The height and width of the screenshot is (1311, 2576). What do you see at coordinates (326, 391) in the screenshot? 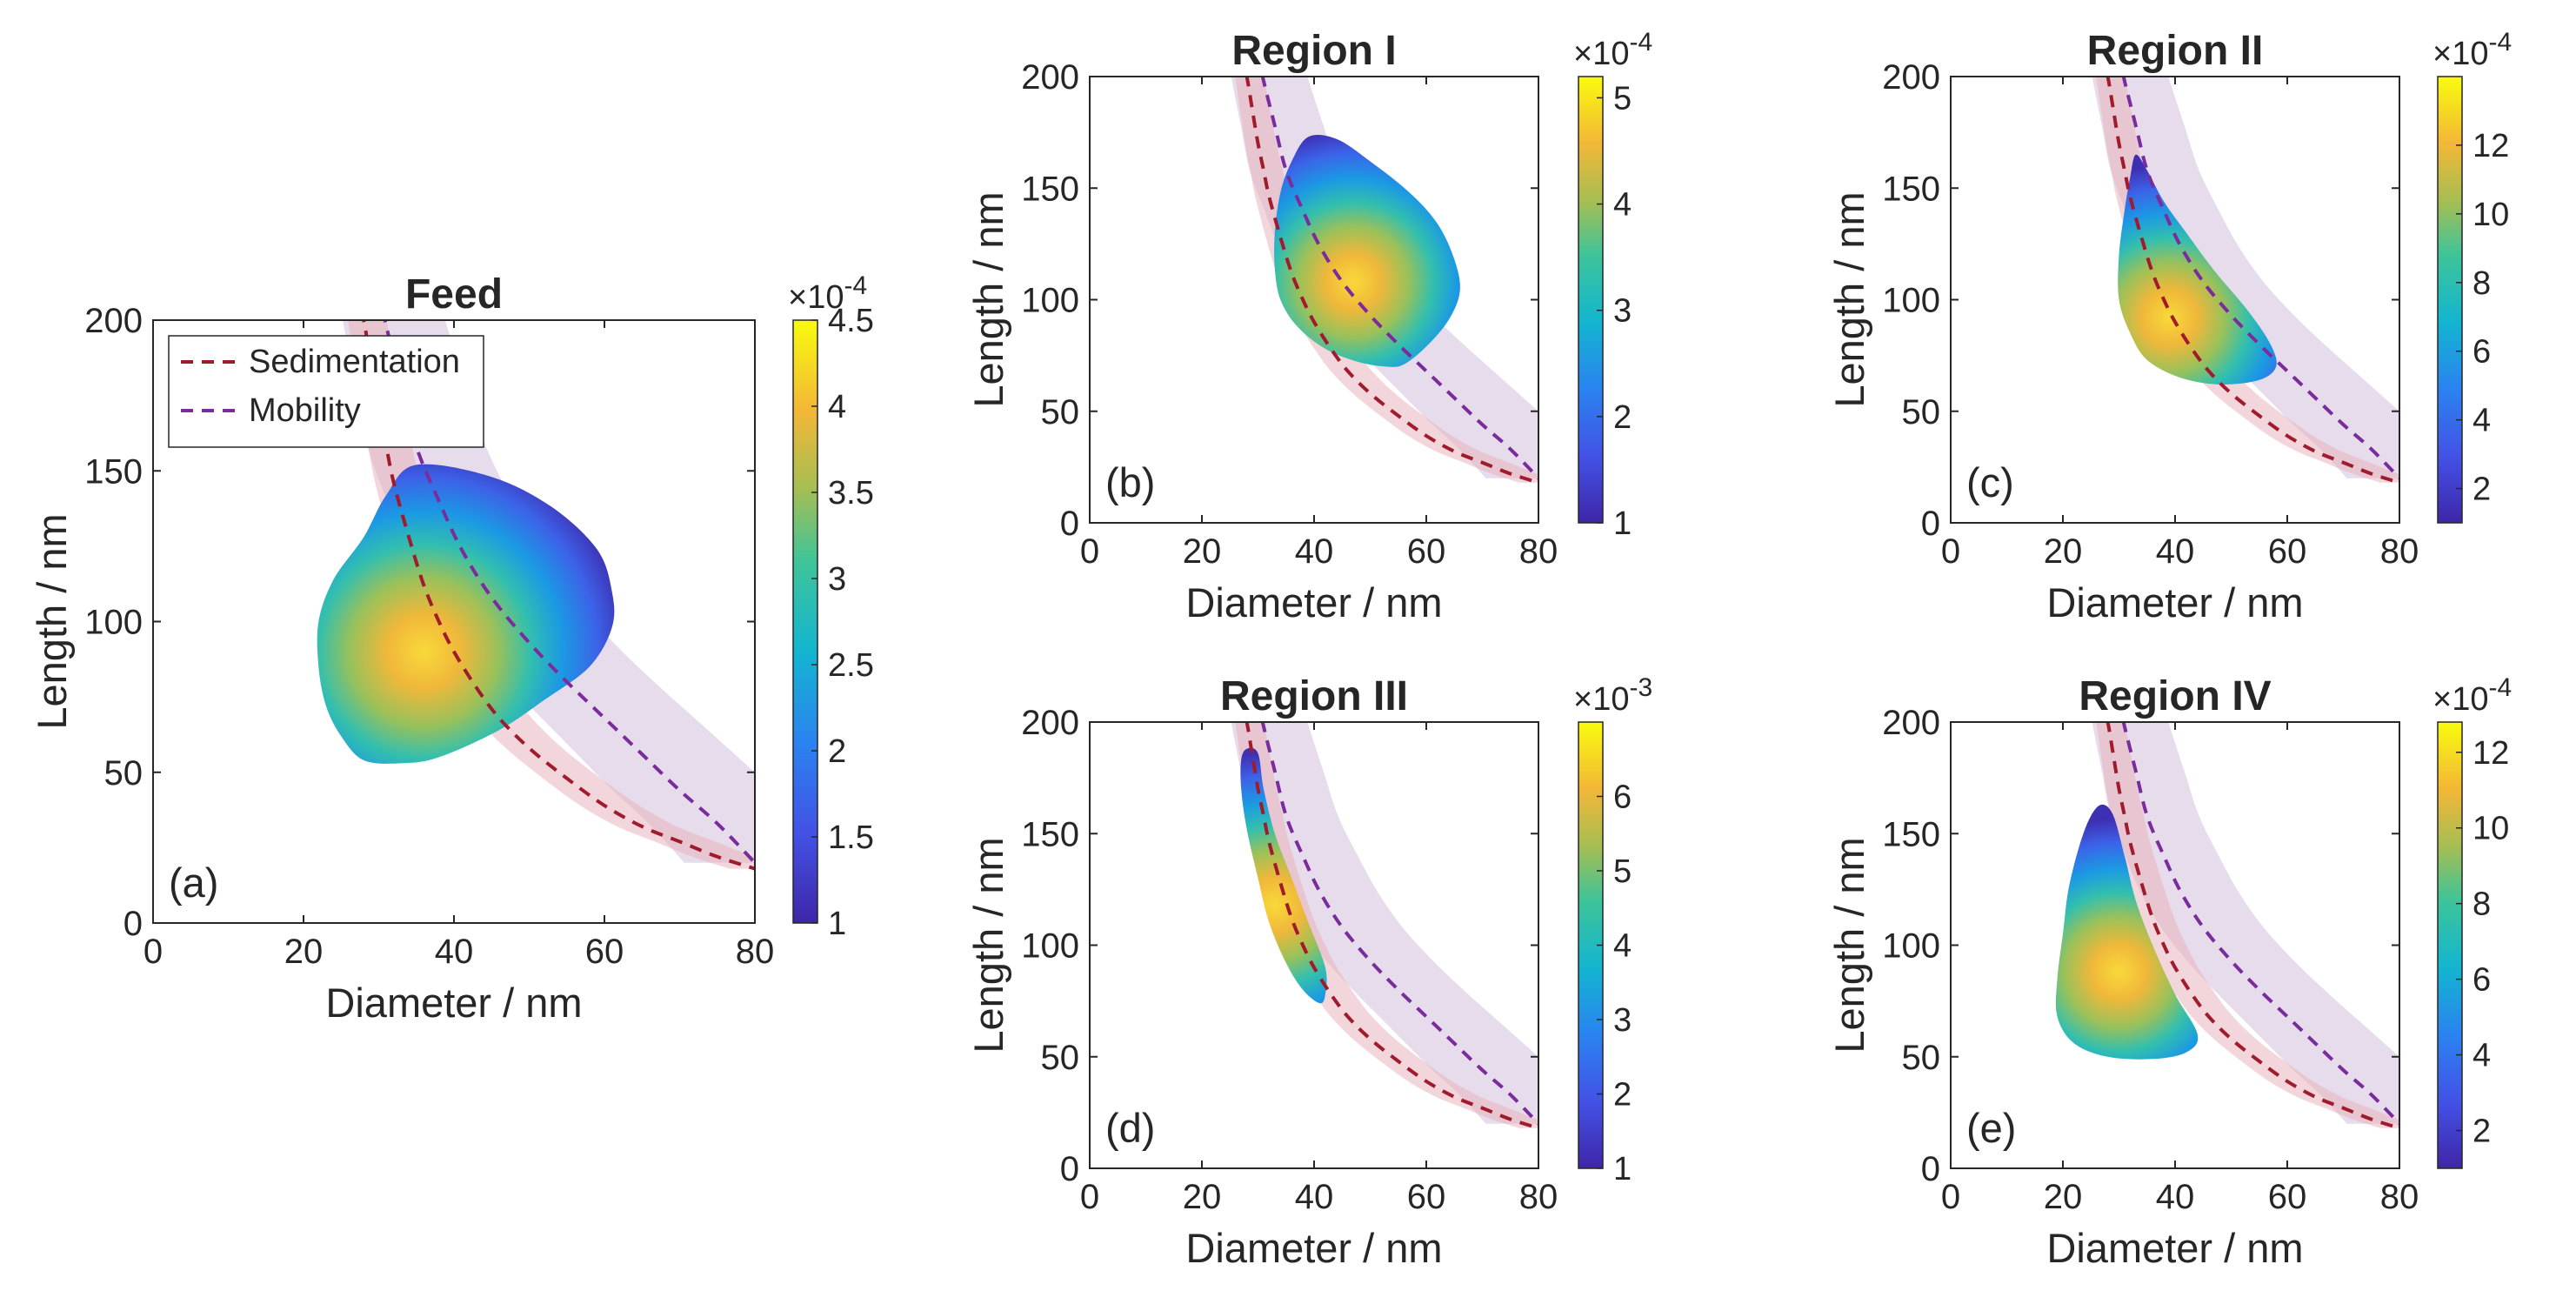
I see `legend-box` at bounding box center [326, 391].